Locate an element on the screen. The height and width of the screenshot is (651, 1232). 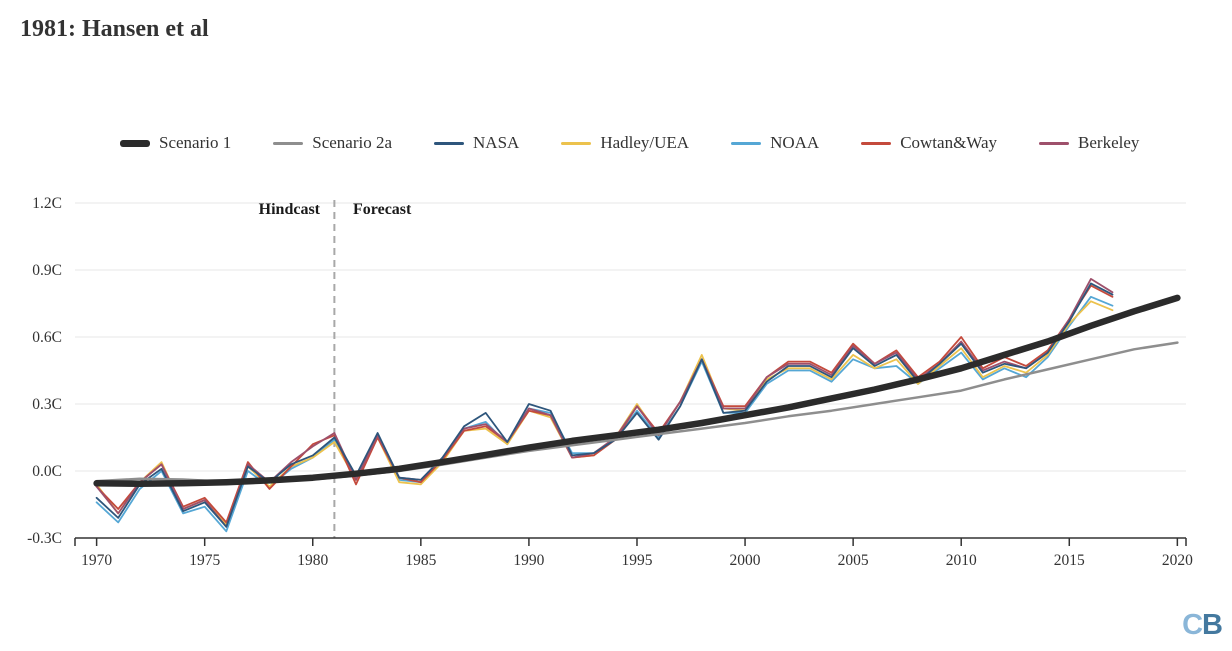
legend-label: Hadley/UEA is located at coordinates (645, 142).